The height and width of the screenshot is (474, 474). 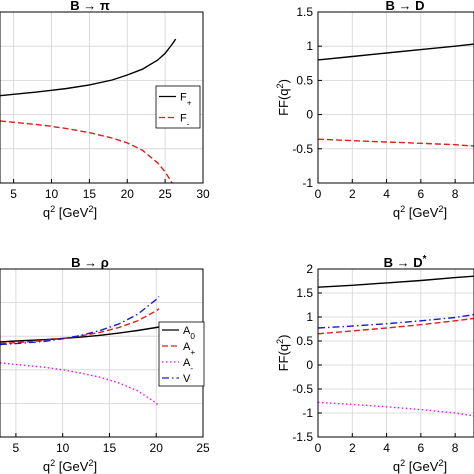 I want to click on legend: A0A+A-V, so click(x=181, y=354).